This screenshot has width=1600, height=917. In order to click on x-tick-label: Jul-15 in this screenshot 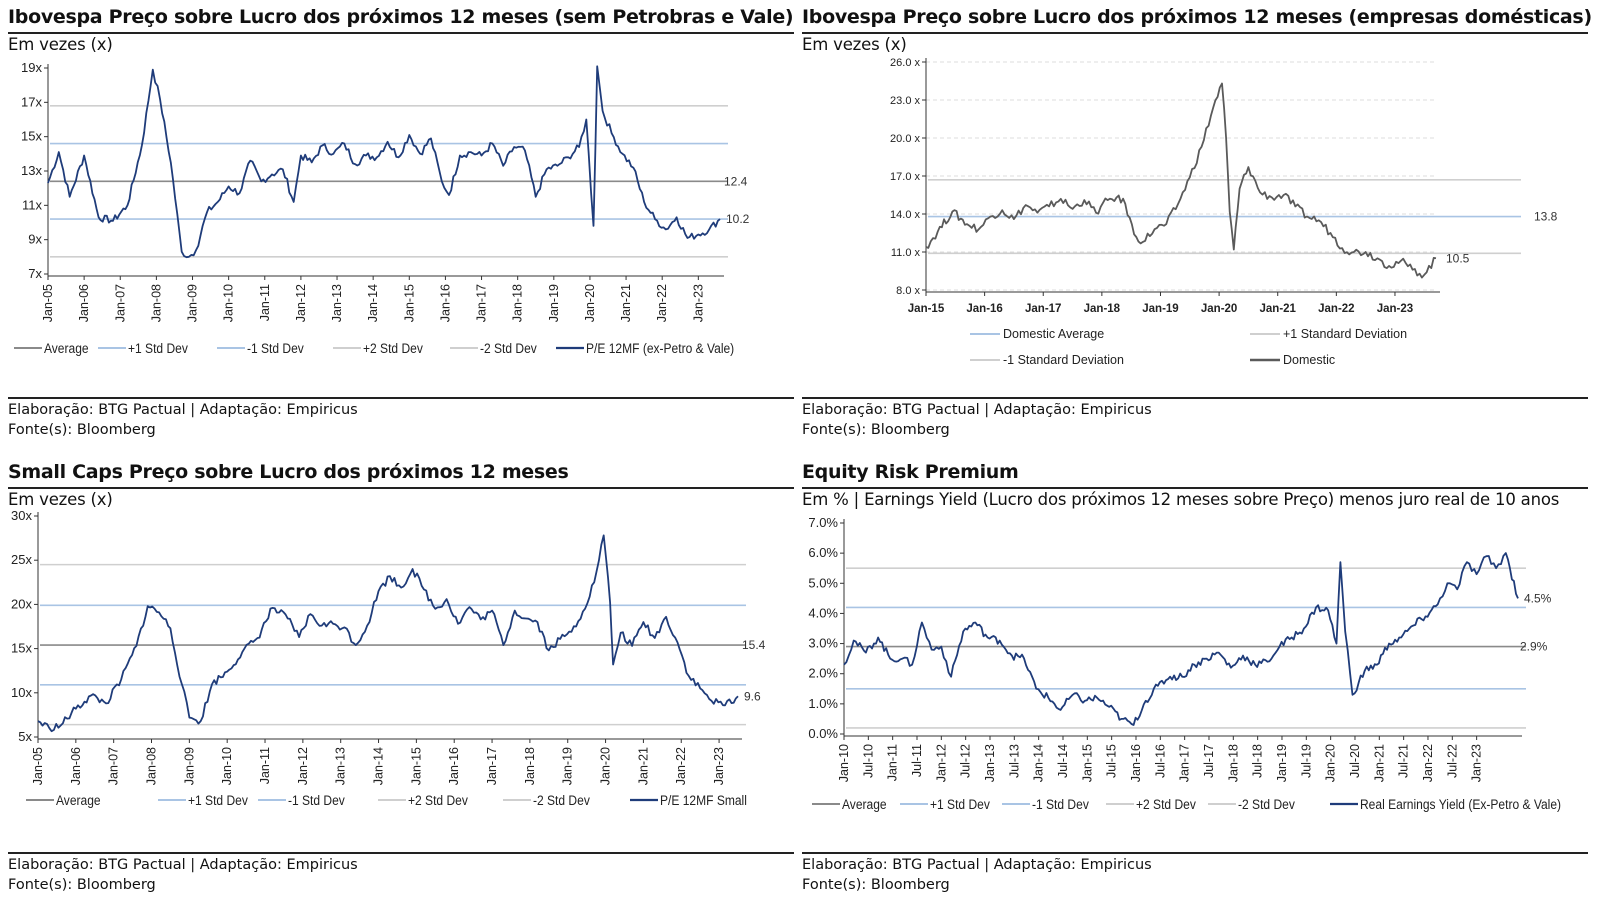, I will do `click(1112, 761)`.